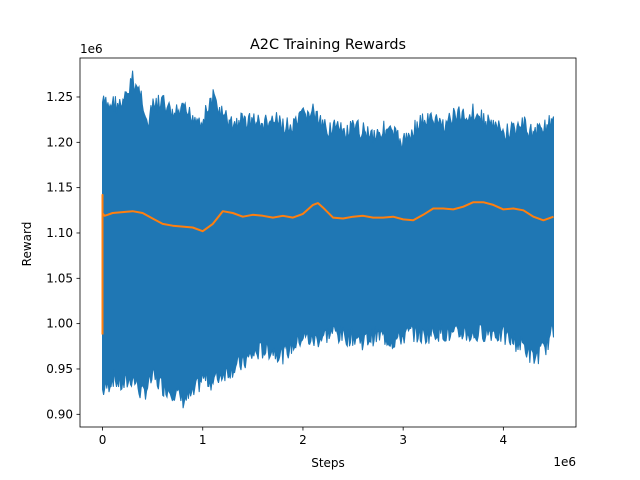  What do you see at coordinates (504, 440) in the screenshot?
I see `x-tick-label: 4` at bounding box center [504, 440].